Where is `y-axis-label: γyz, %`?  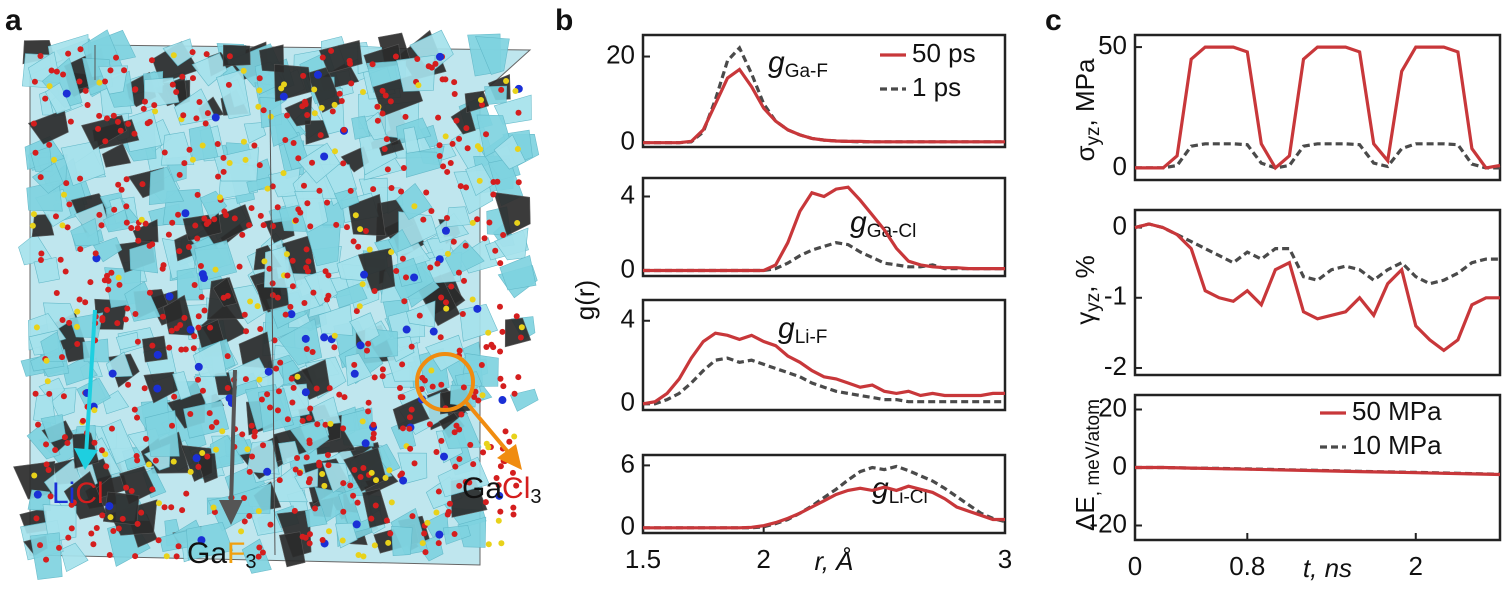 y-axis-label: γyz, % is located at coordinates (1087, 290).